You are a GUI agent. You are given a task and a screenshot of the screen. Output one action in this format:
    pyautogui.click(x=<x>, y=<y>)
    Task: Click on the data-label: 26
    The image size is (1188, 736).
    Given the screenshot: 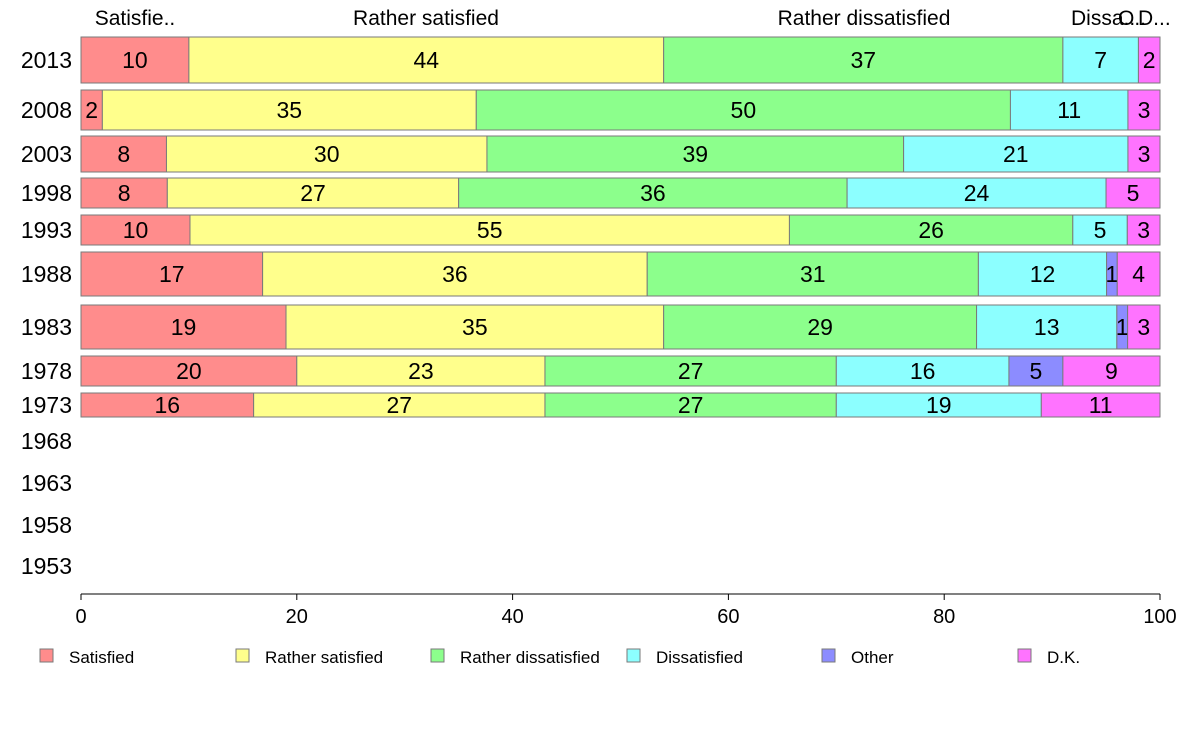 What is the action you would take?
    pyautogui.click(x=931, y=230)
    